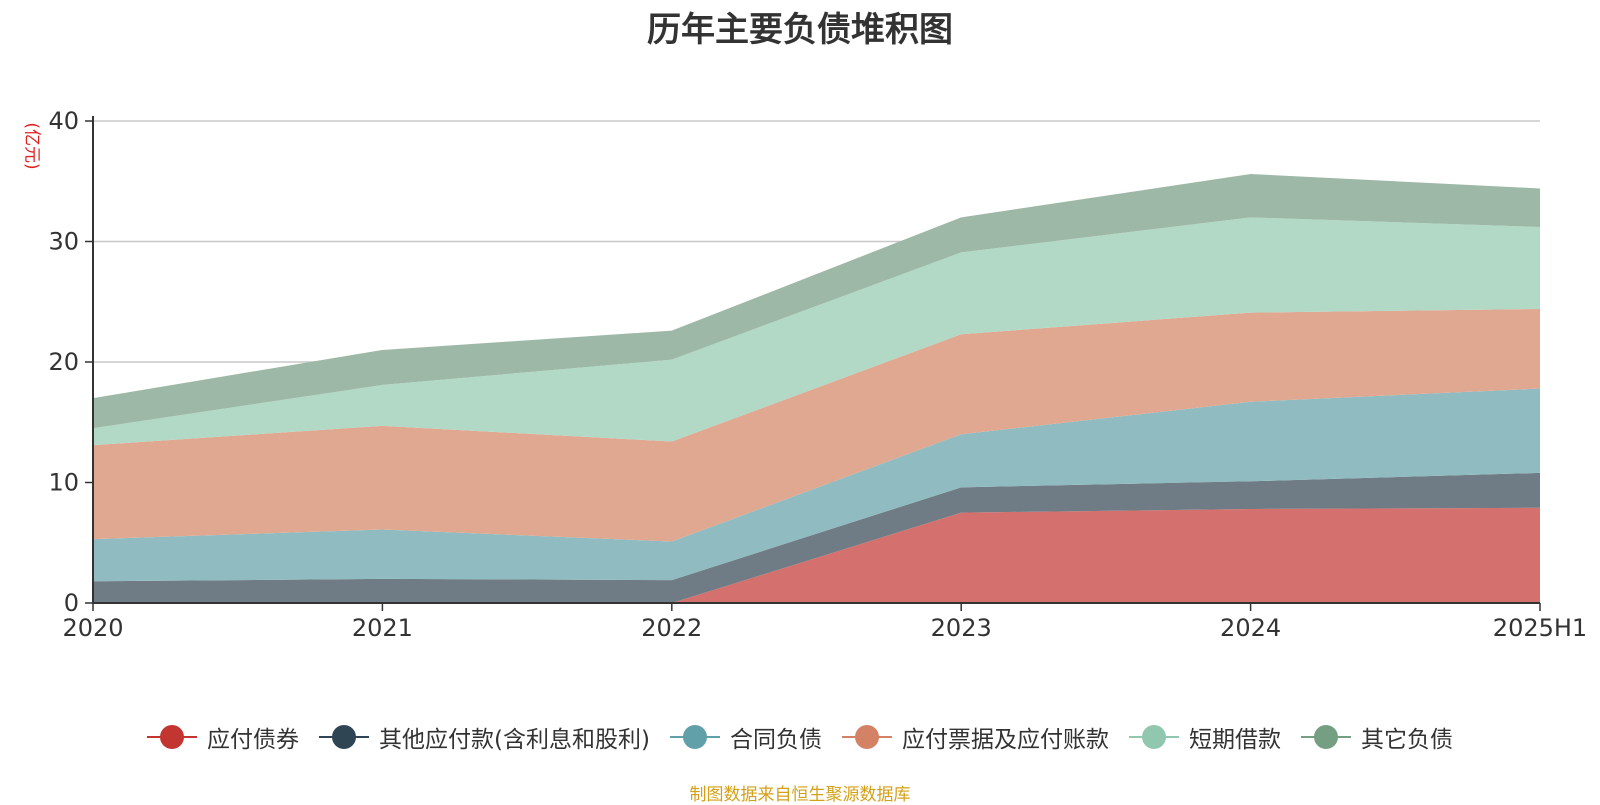 Image resolution: width=1600 pixels, height=805 pixels. What do you see at coordinates (63, 362) in the screenshot?
I see `y-tick-label: 20` at bounding box center [63, 362].